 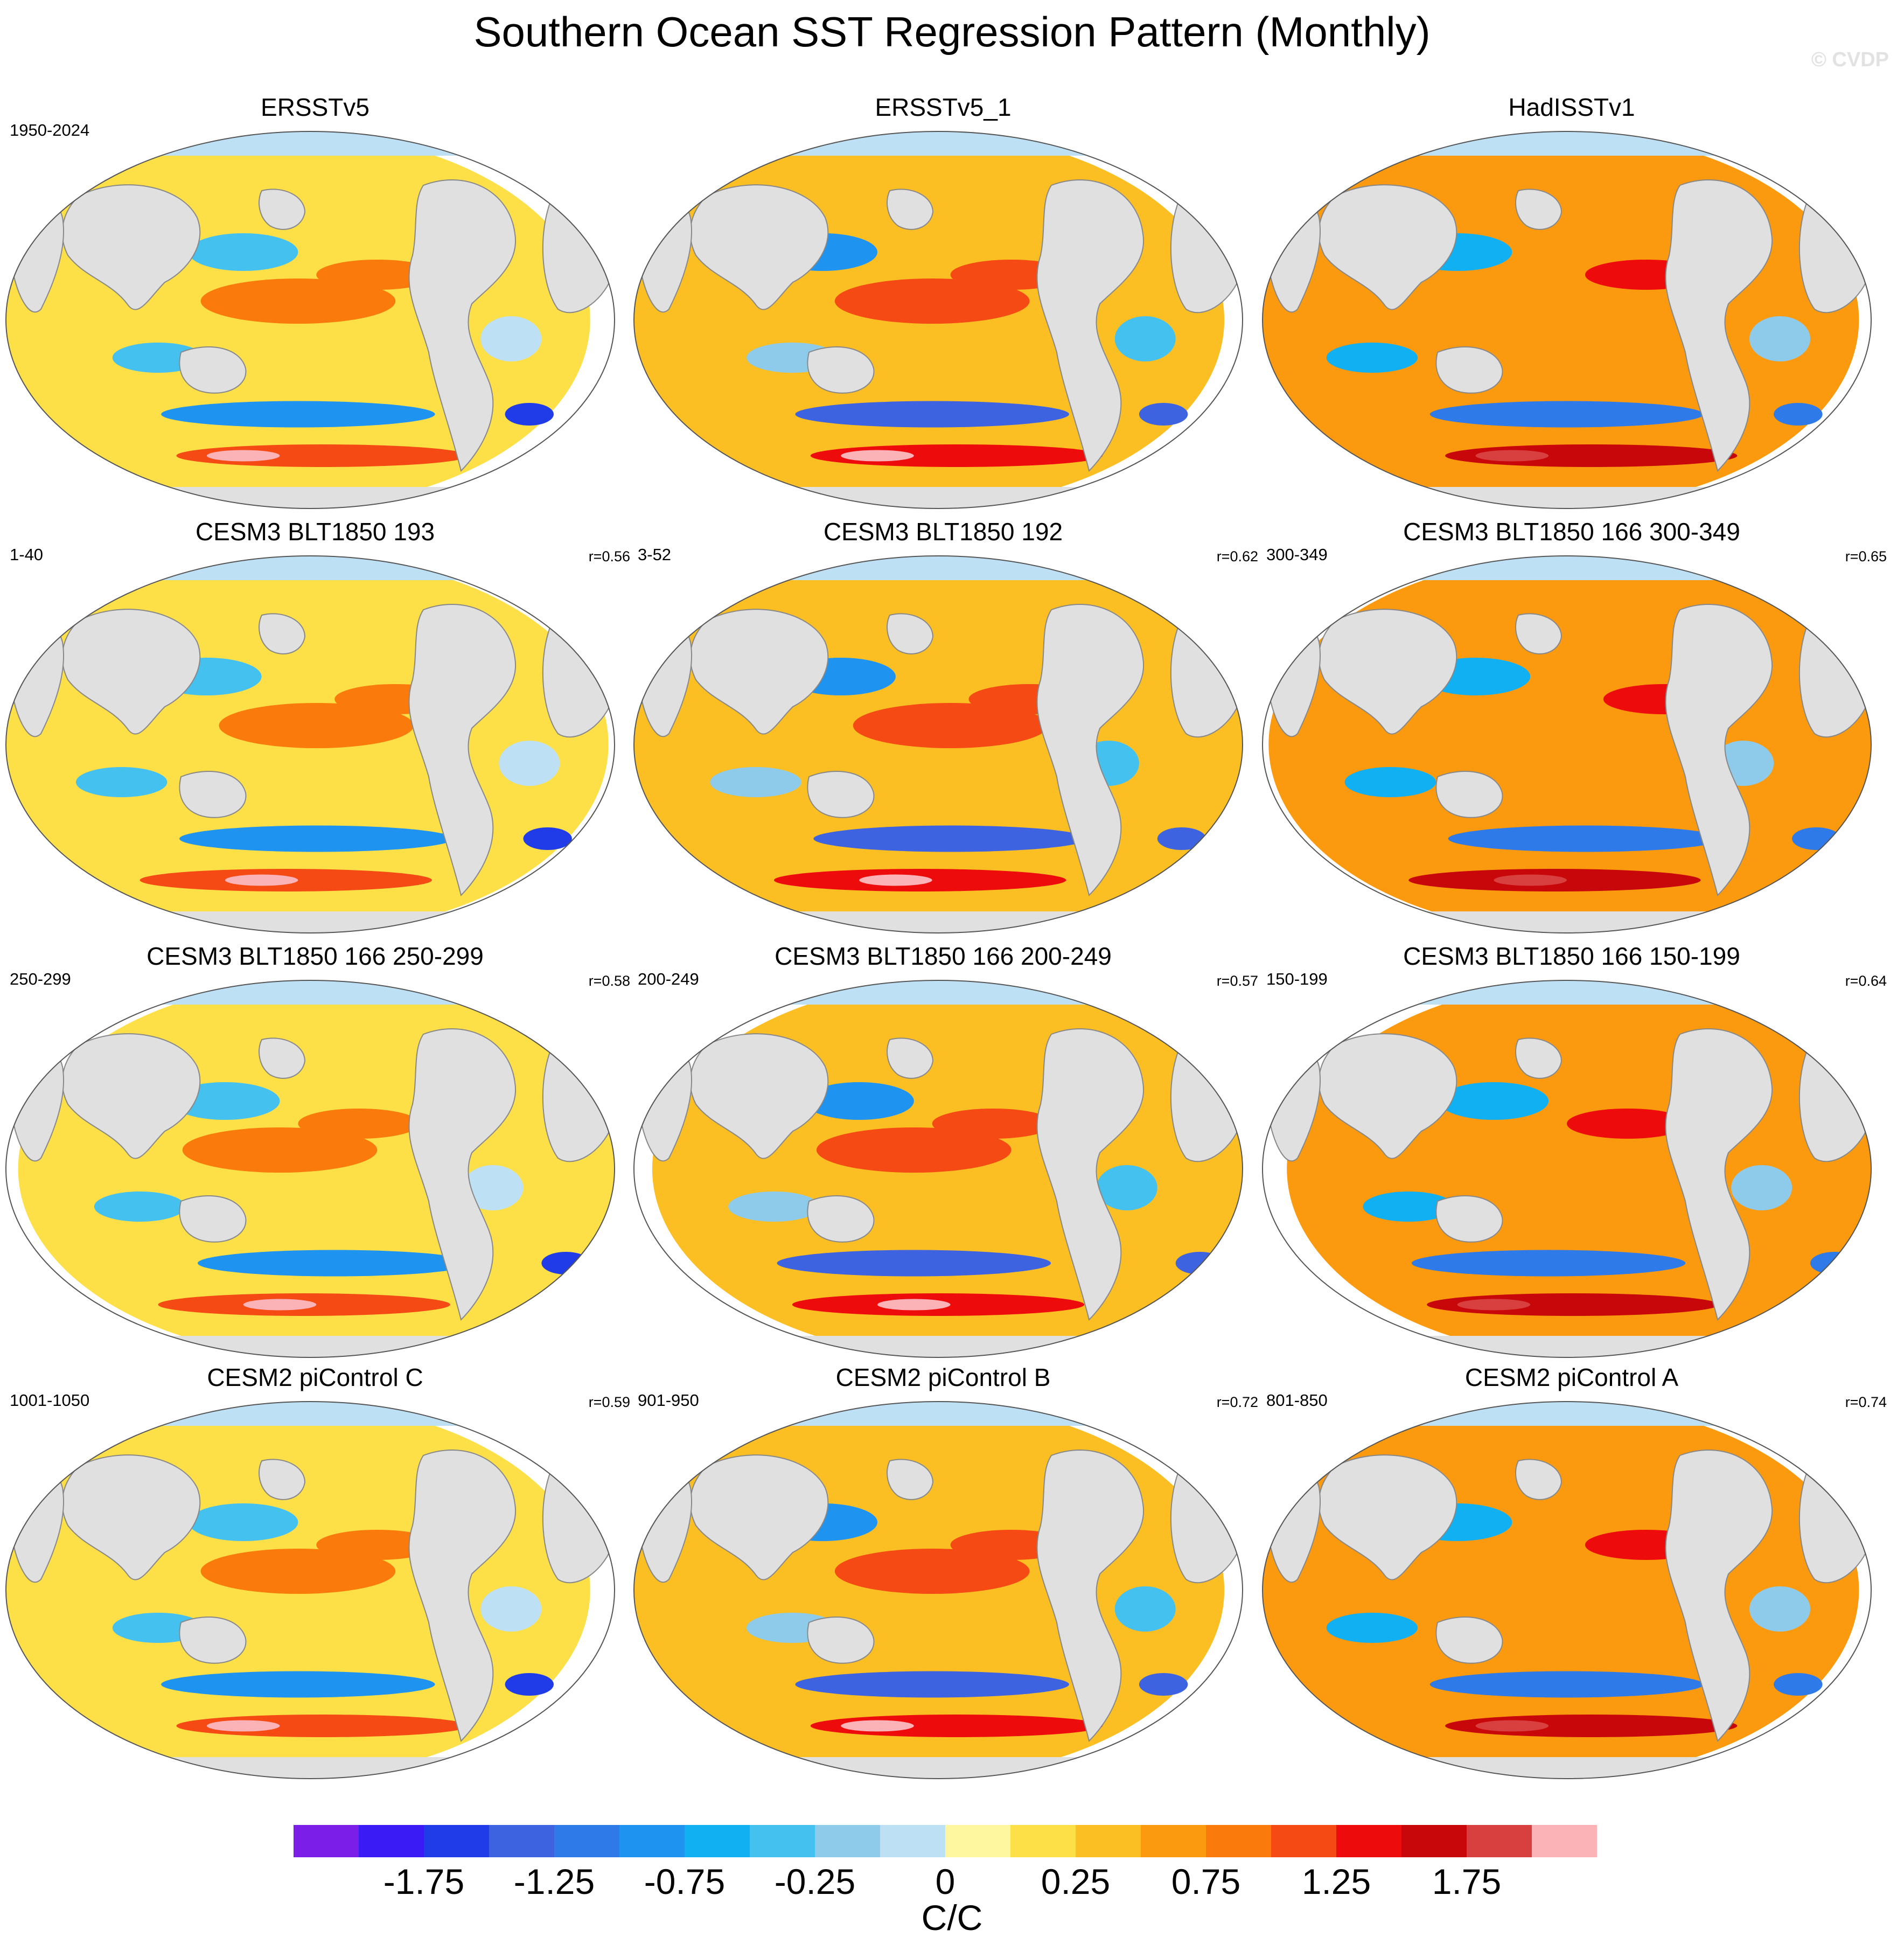 I want to click on panel-period: 150-199, so click(x=1297, y=979).